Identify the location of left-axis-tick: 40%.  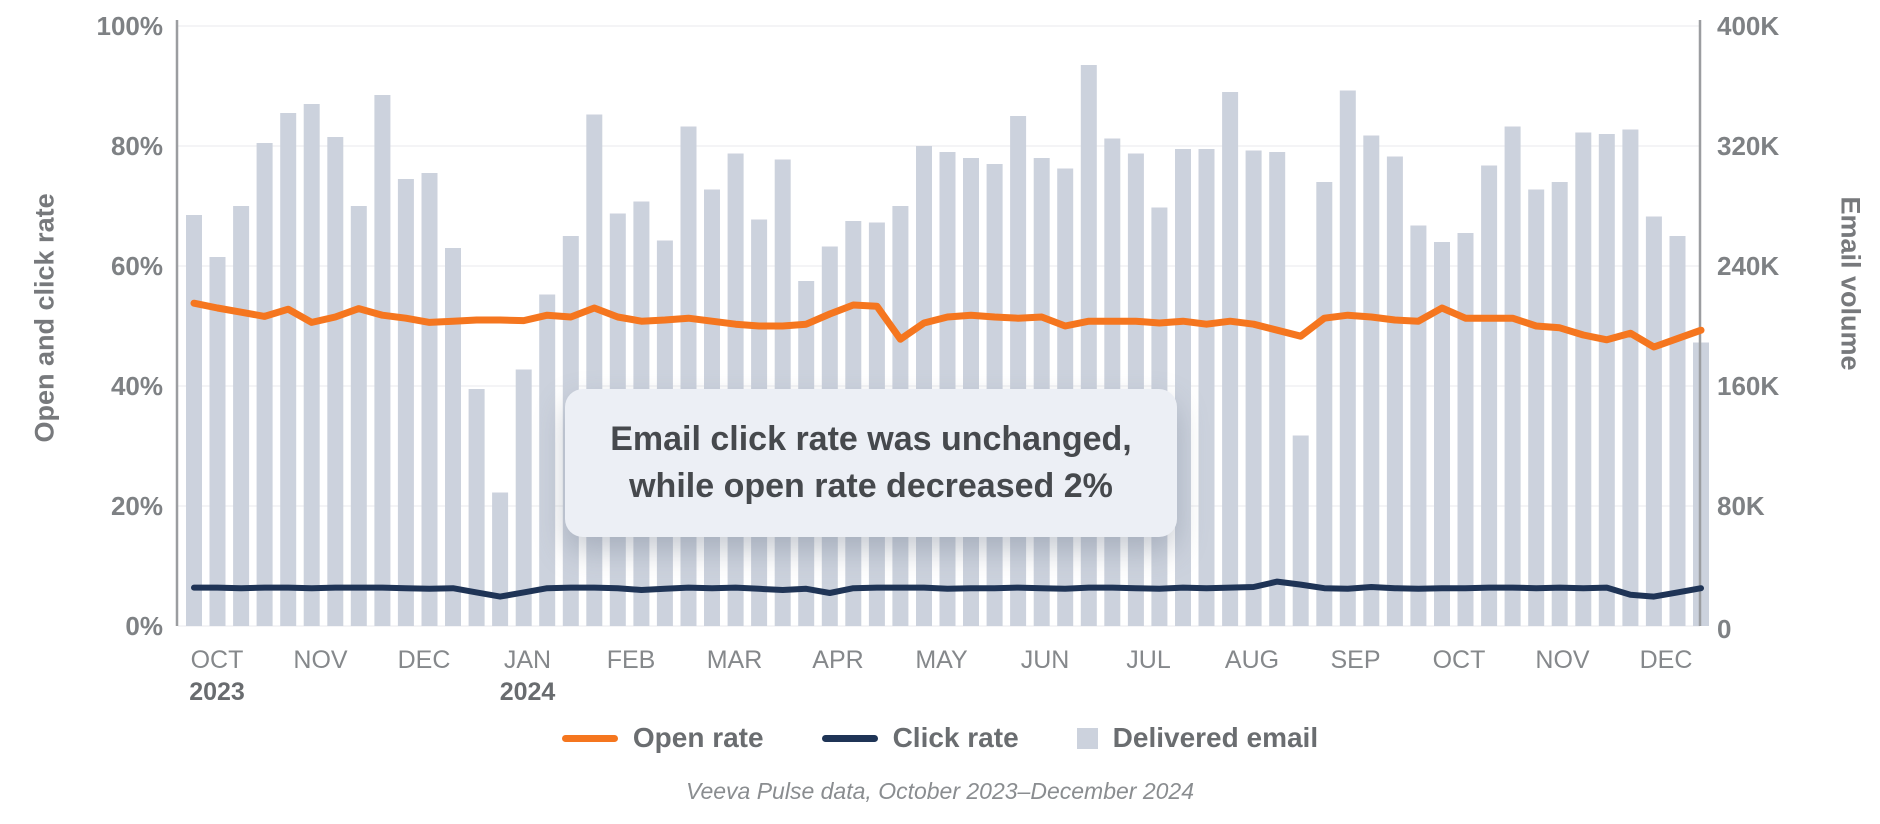
(137, 386).